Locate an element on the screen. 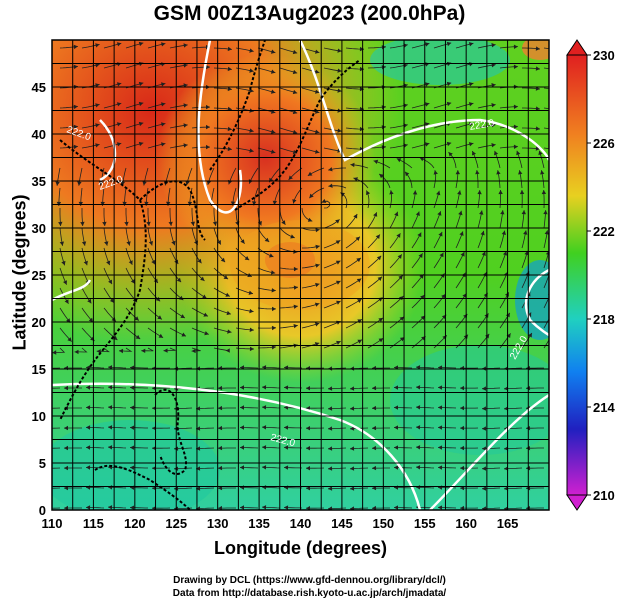  colorbar: 230 226 222 218 214 210 is located at coordinates (590, 275).